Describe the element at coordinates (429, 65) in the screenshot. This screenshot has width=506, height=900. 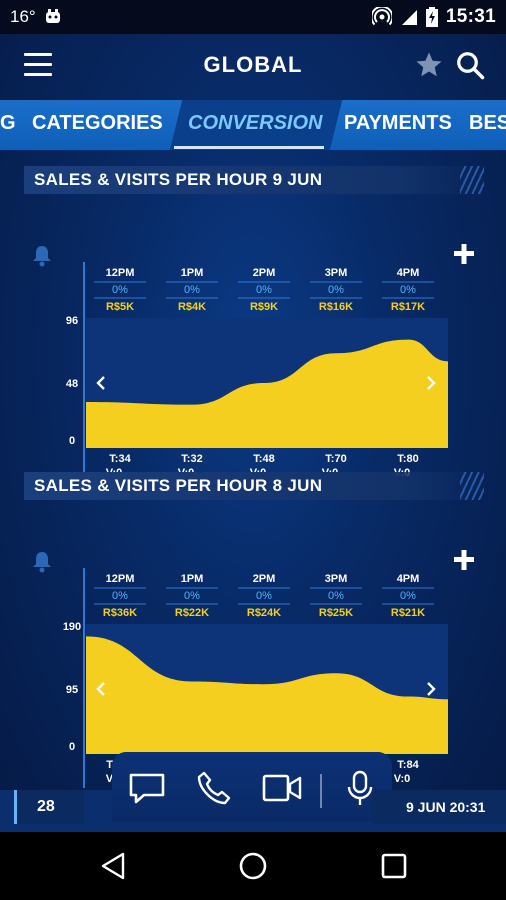
I see `star-icon` at that location.